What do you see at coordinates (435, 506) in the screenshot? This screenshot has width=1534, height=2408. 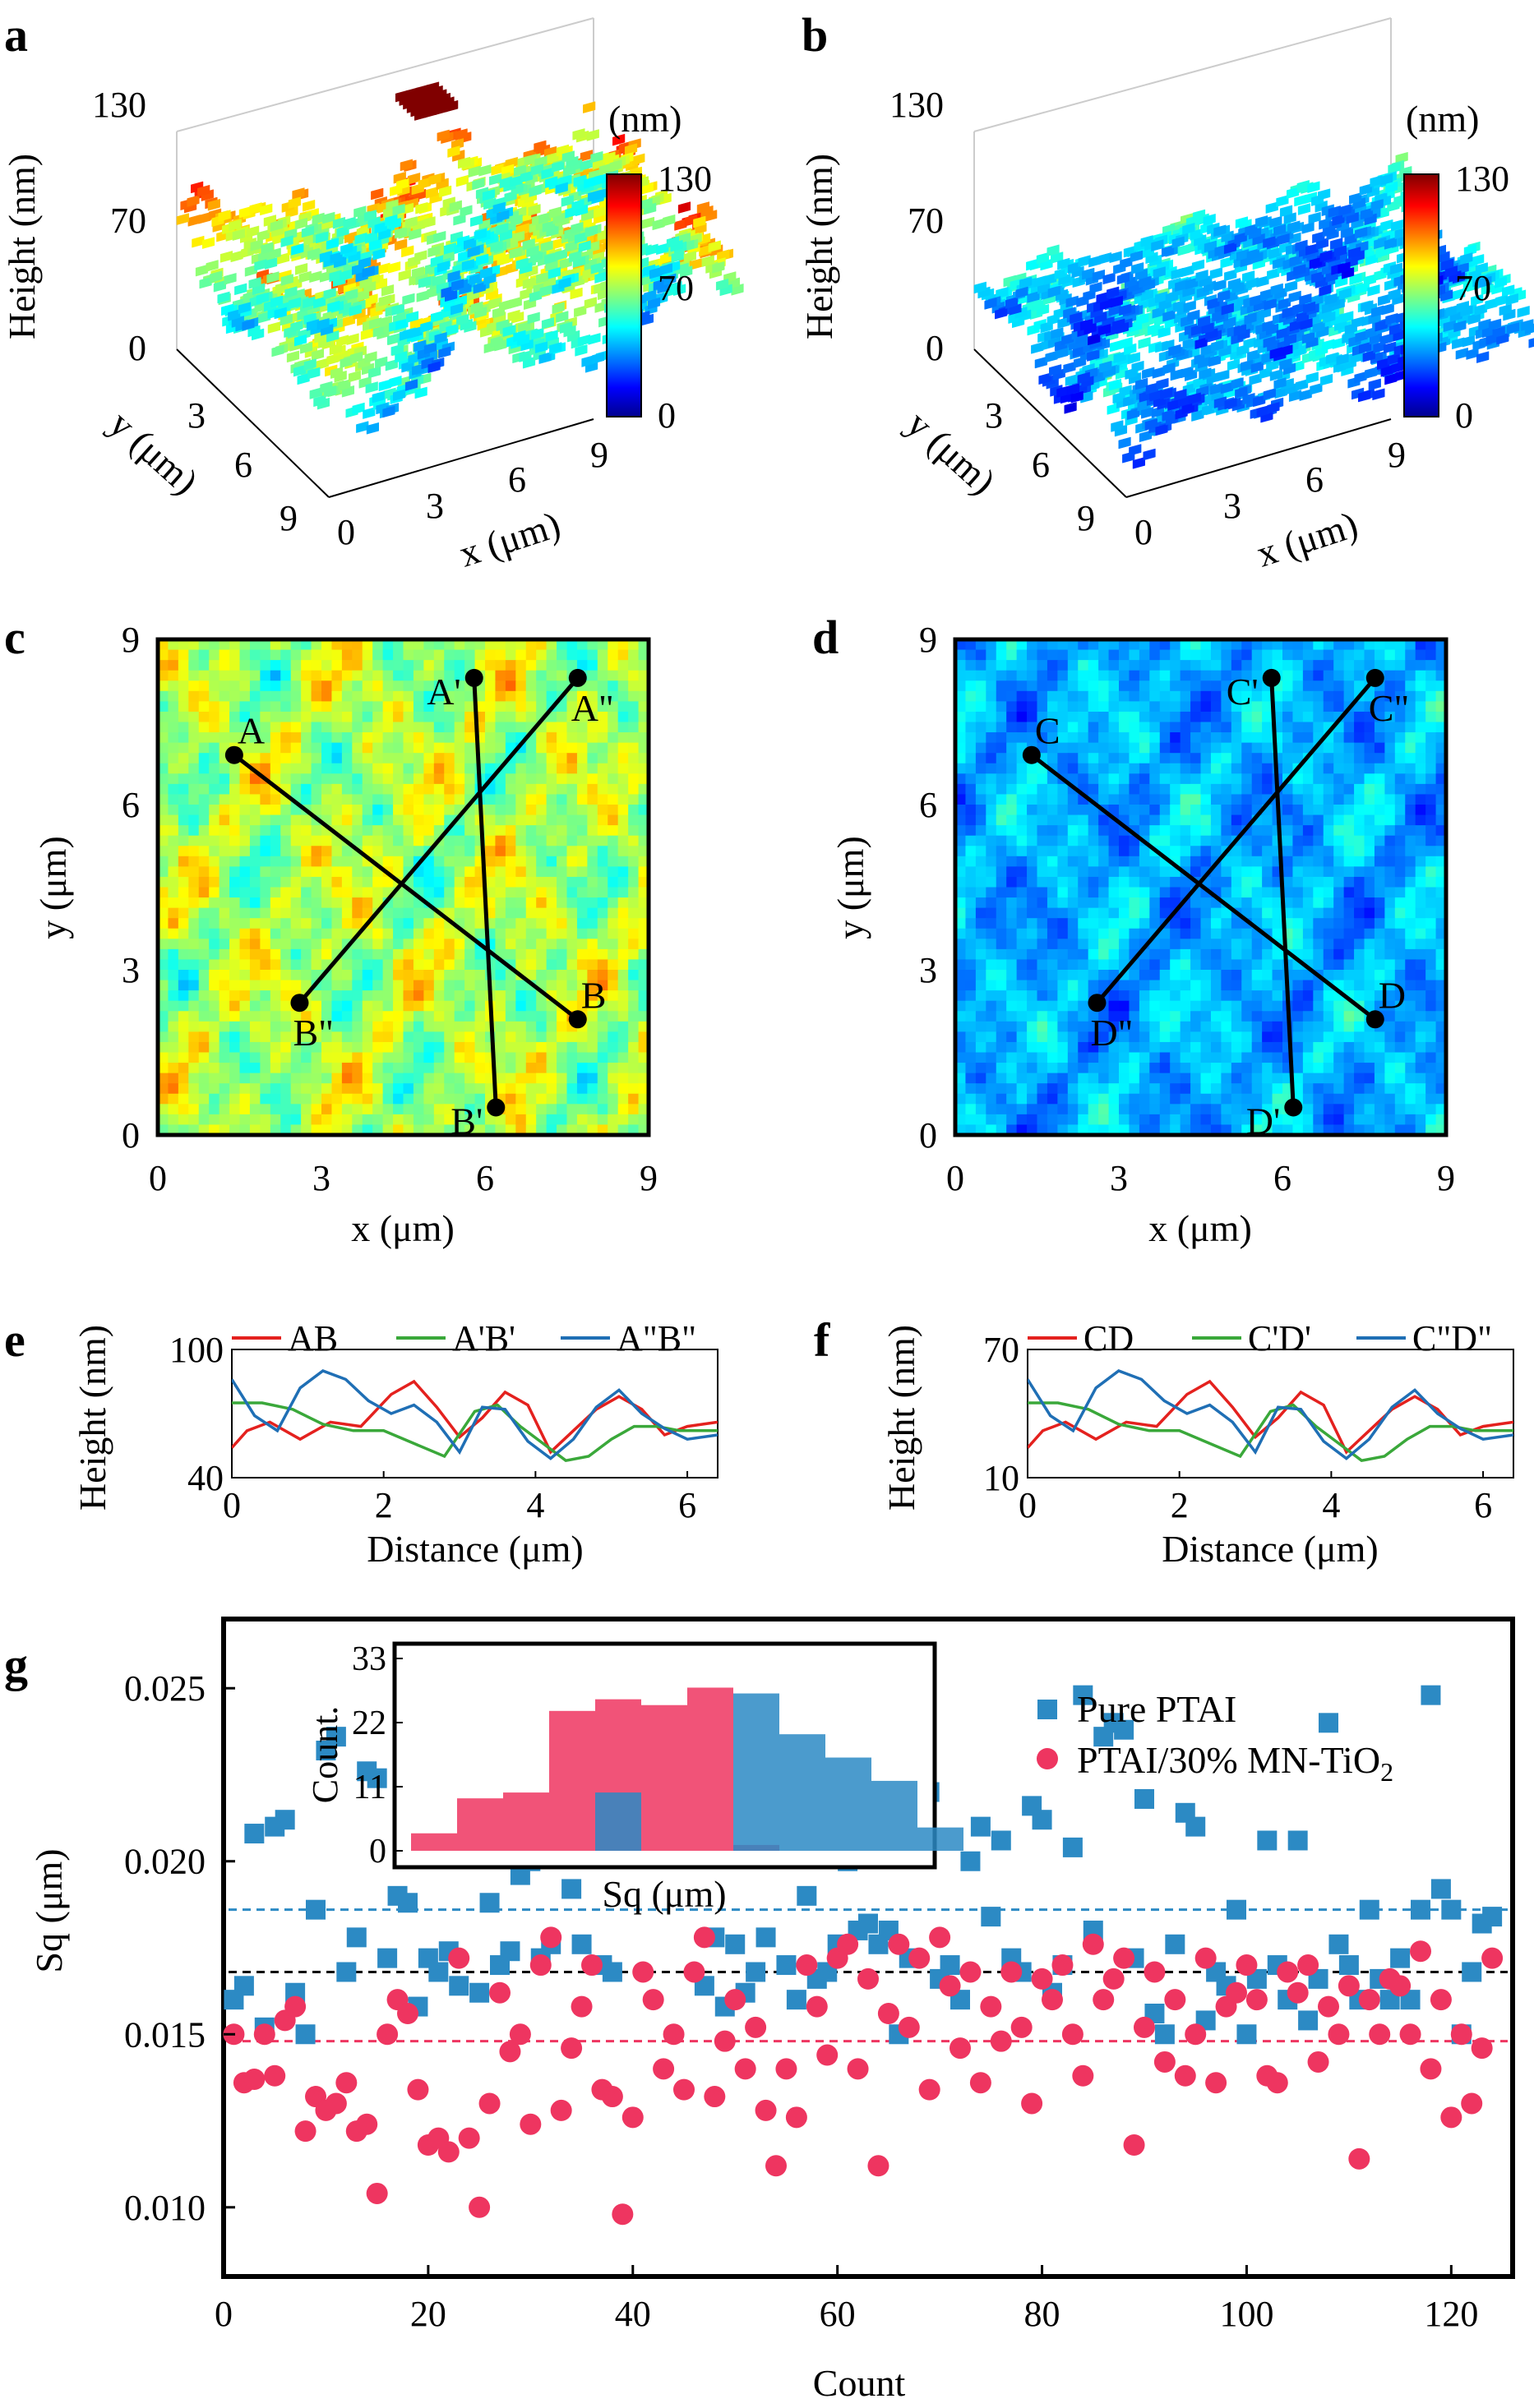 I see `x-tick-a-3: 3` at bounding box center [435, 506].